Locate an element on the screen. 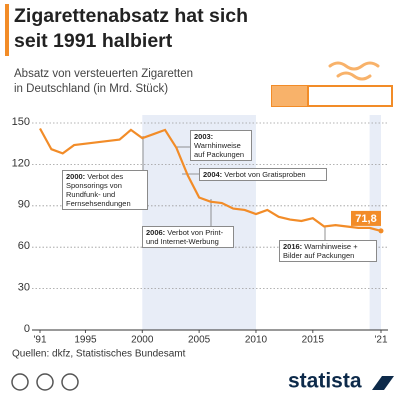  x-tick-label: 2000 is located at coordinates (142, 340).